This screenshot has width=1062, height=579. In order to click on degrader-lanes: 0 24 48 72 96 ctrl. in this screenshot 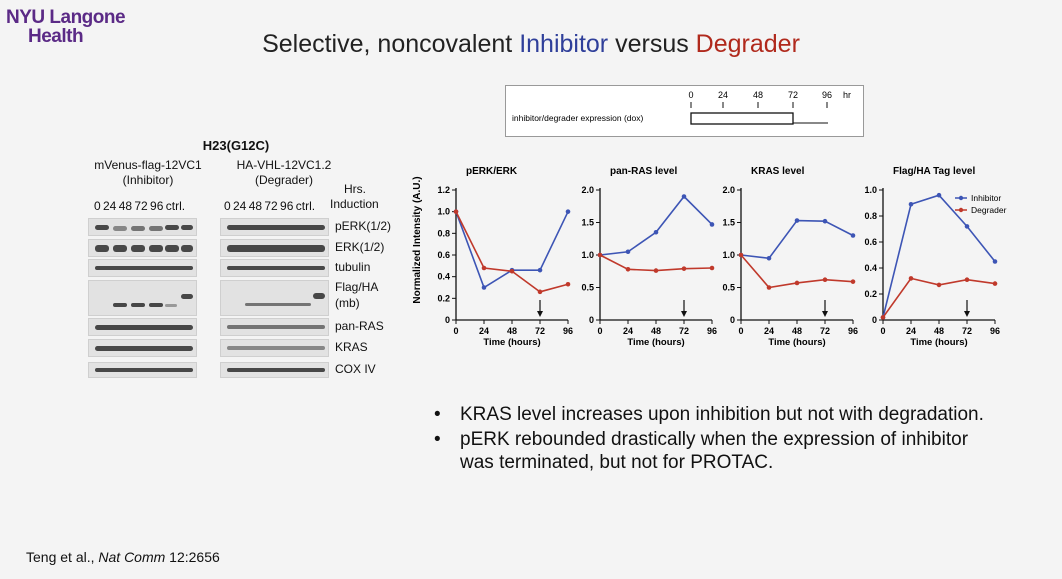, I will do `click(270, 206)`.